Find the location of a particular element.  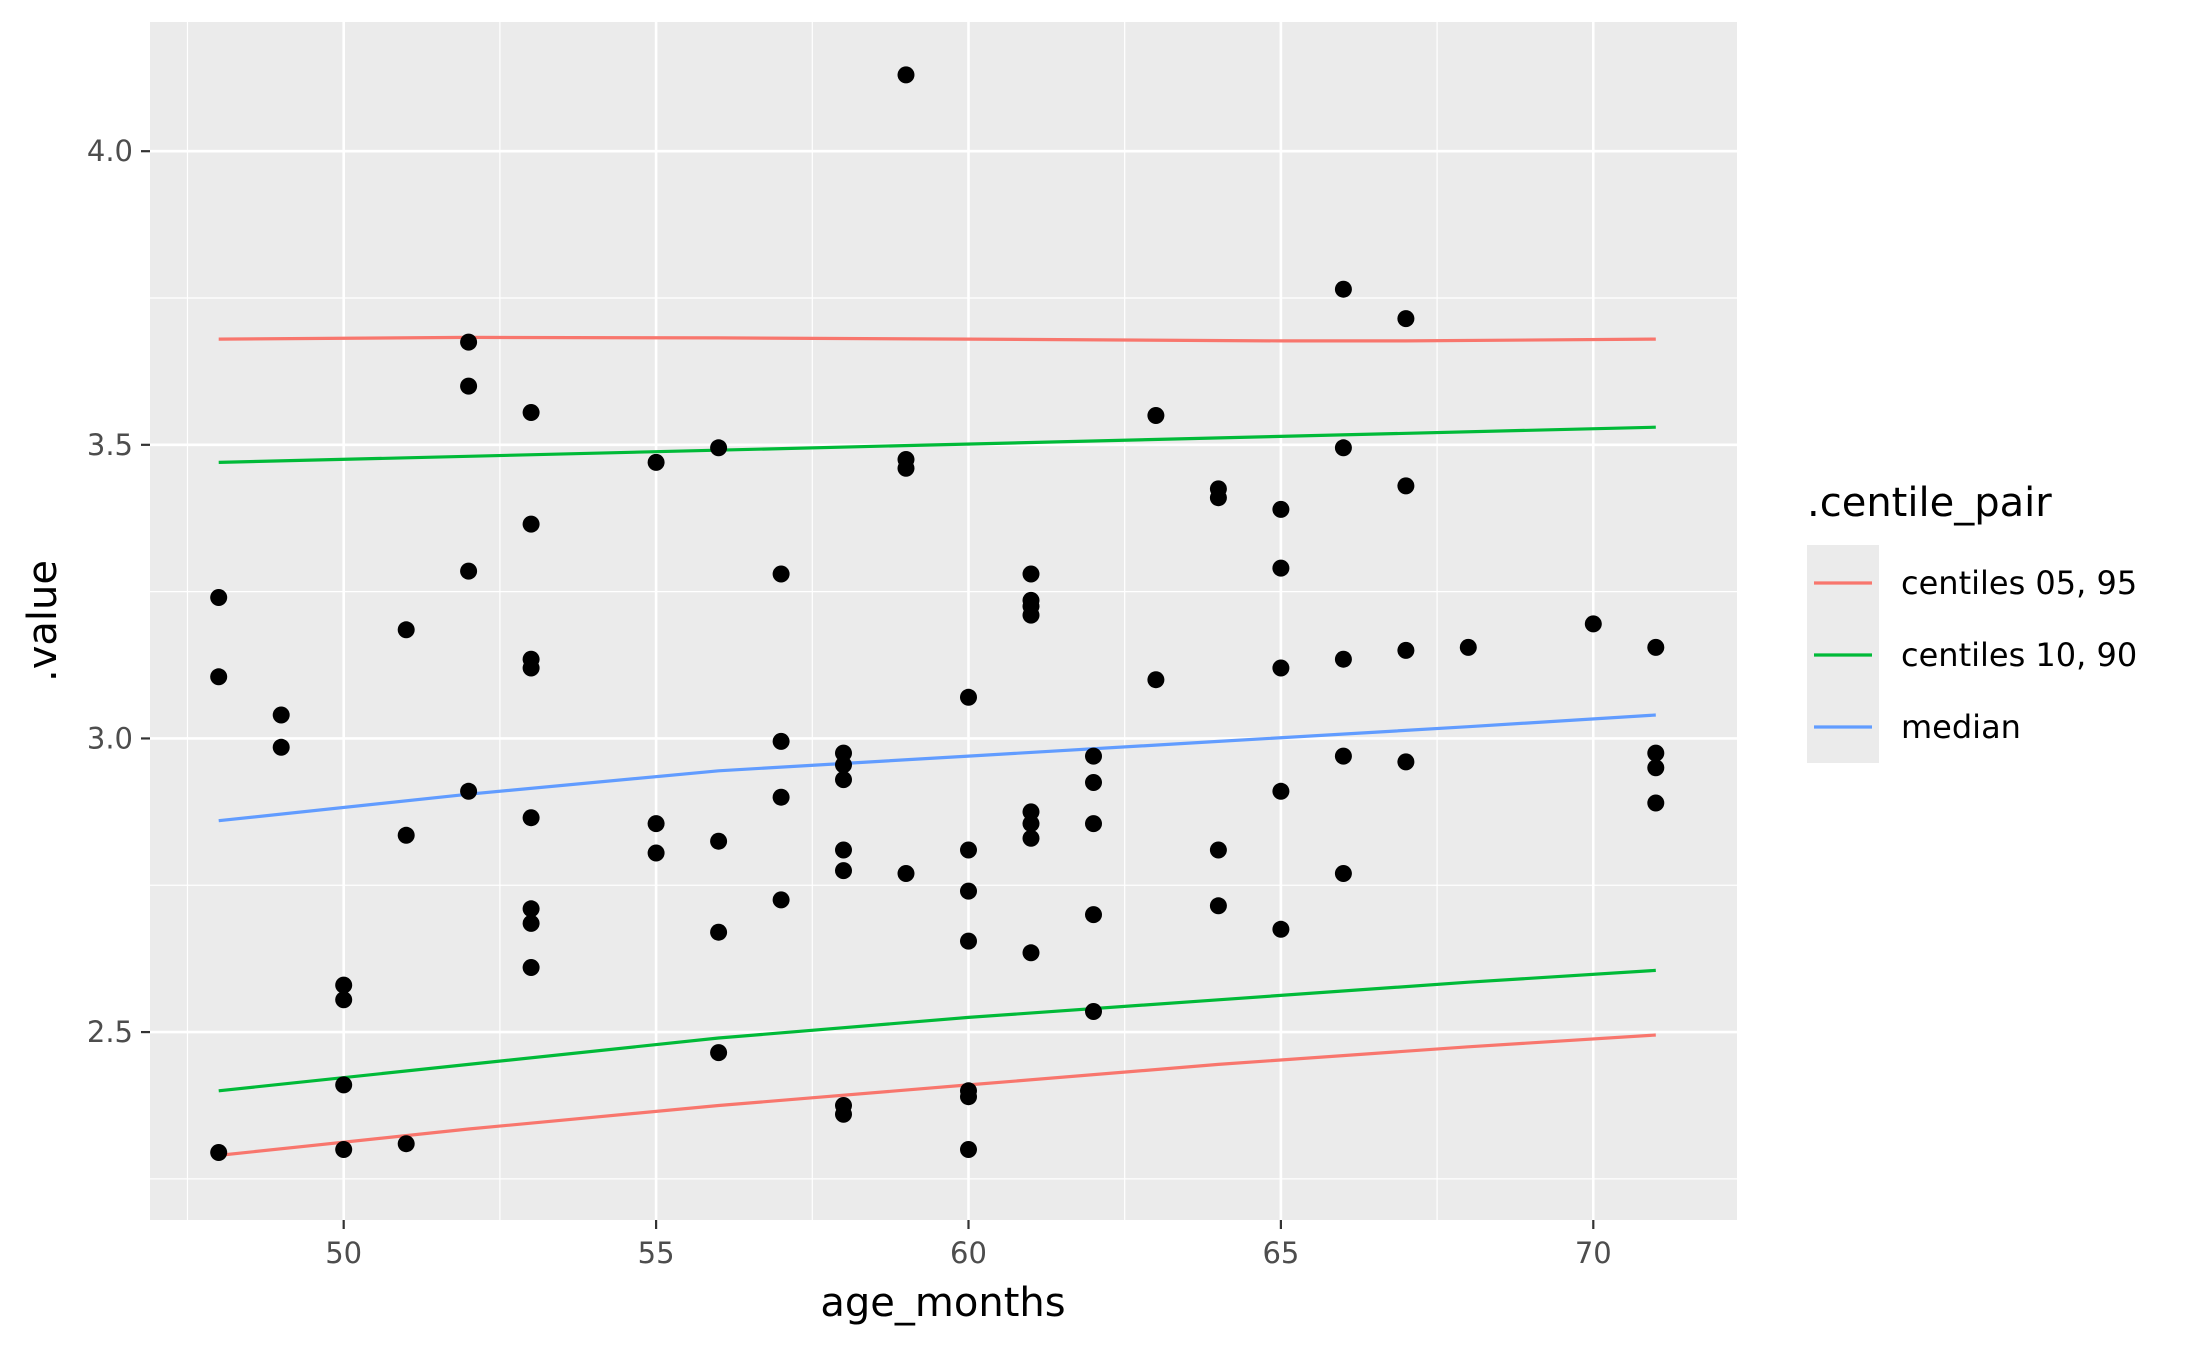

y-tick-label: 4.0 is located at coordinates (110, 151).